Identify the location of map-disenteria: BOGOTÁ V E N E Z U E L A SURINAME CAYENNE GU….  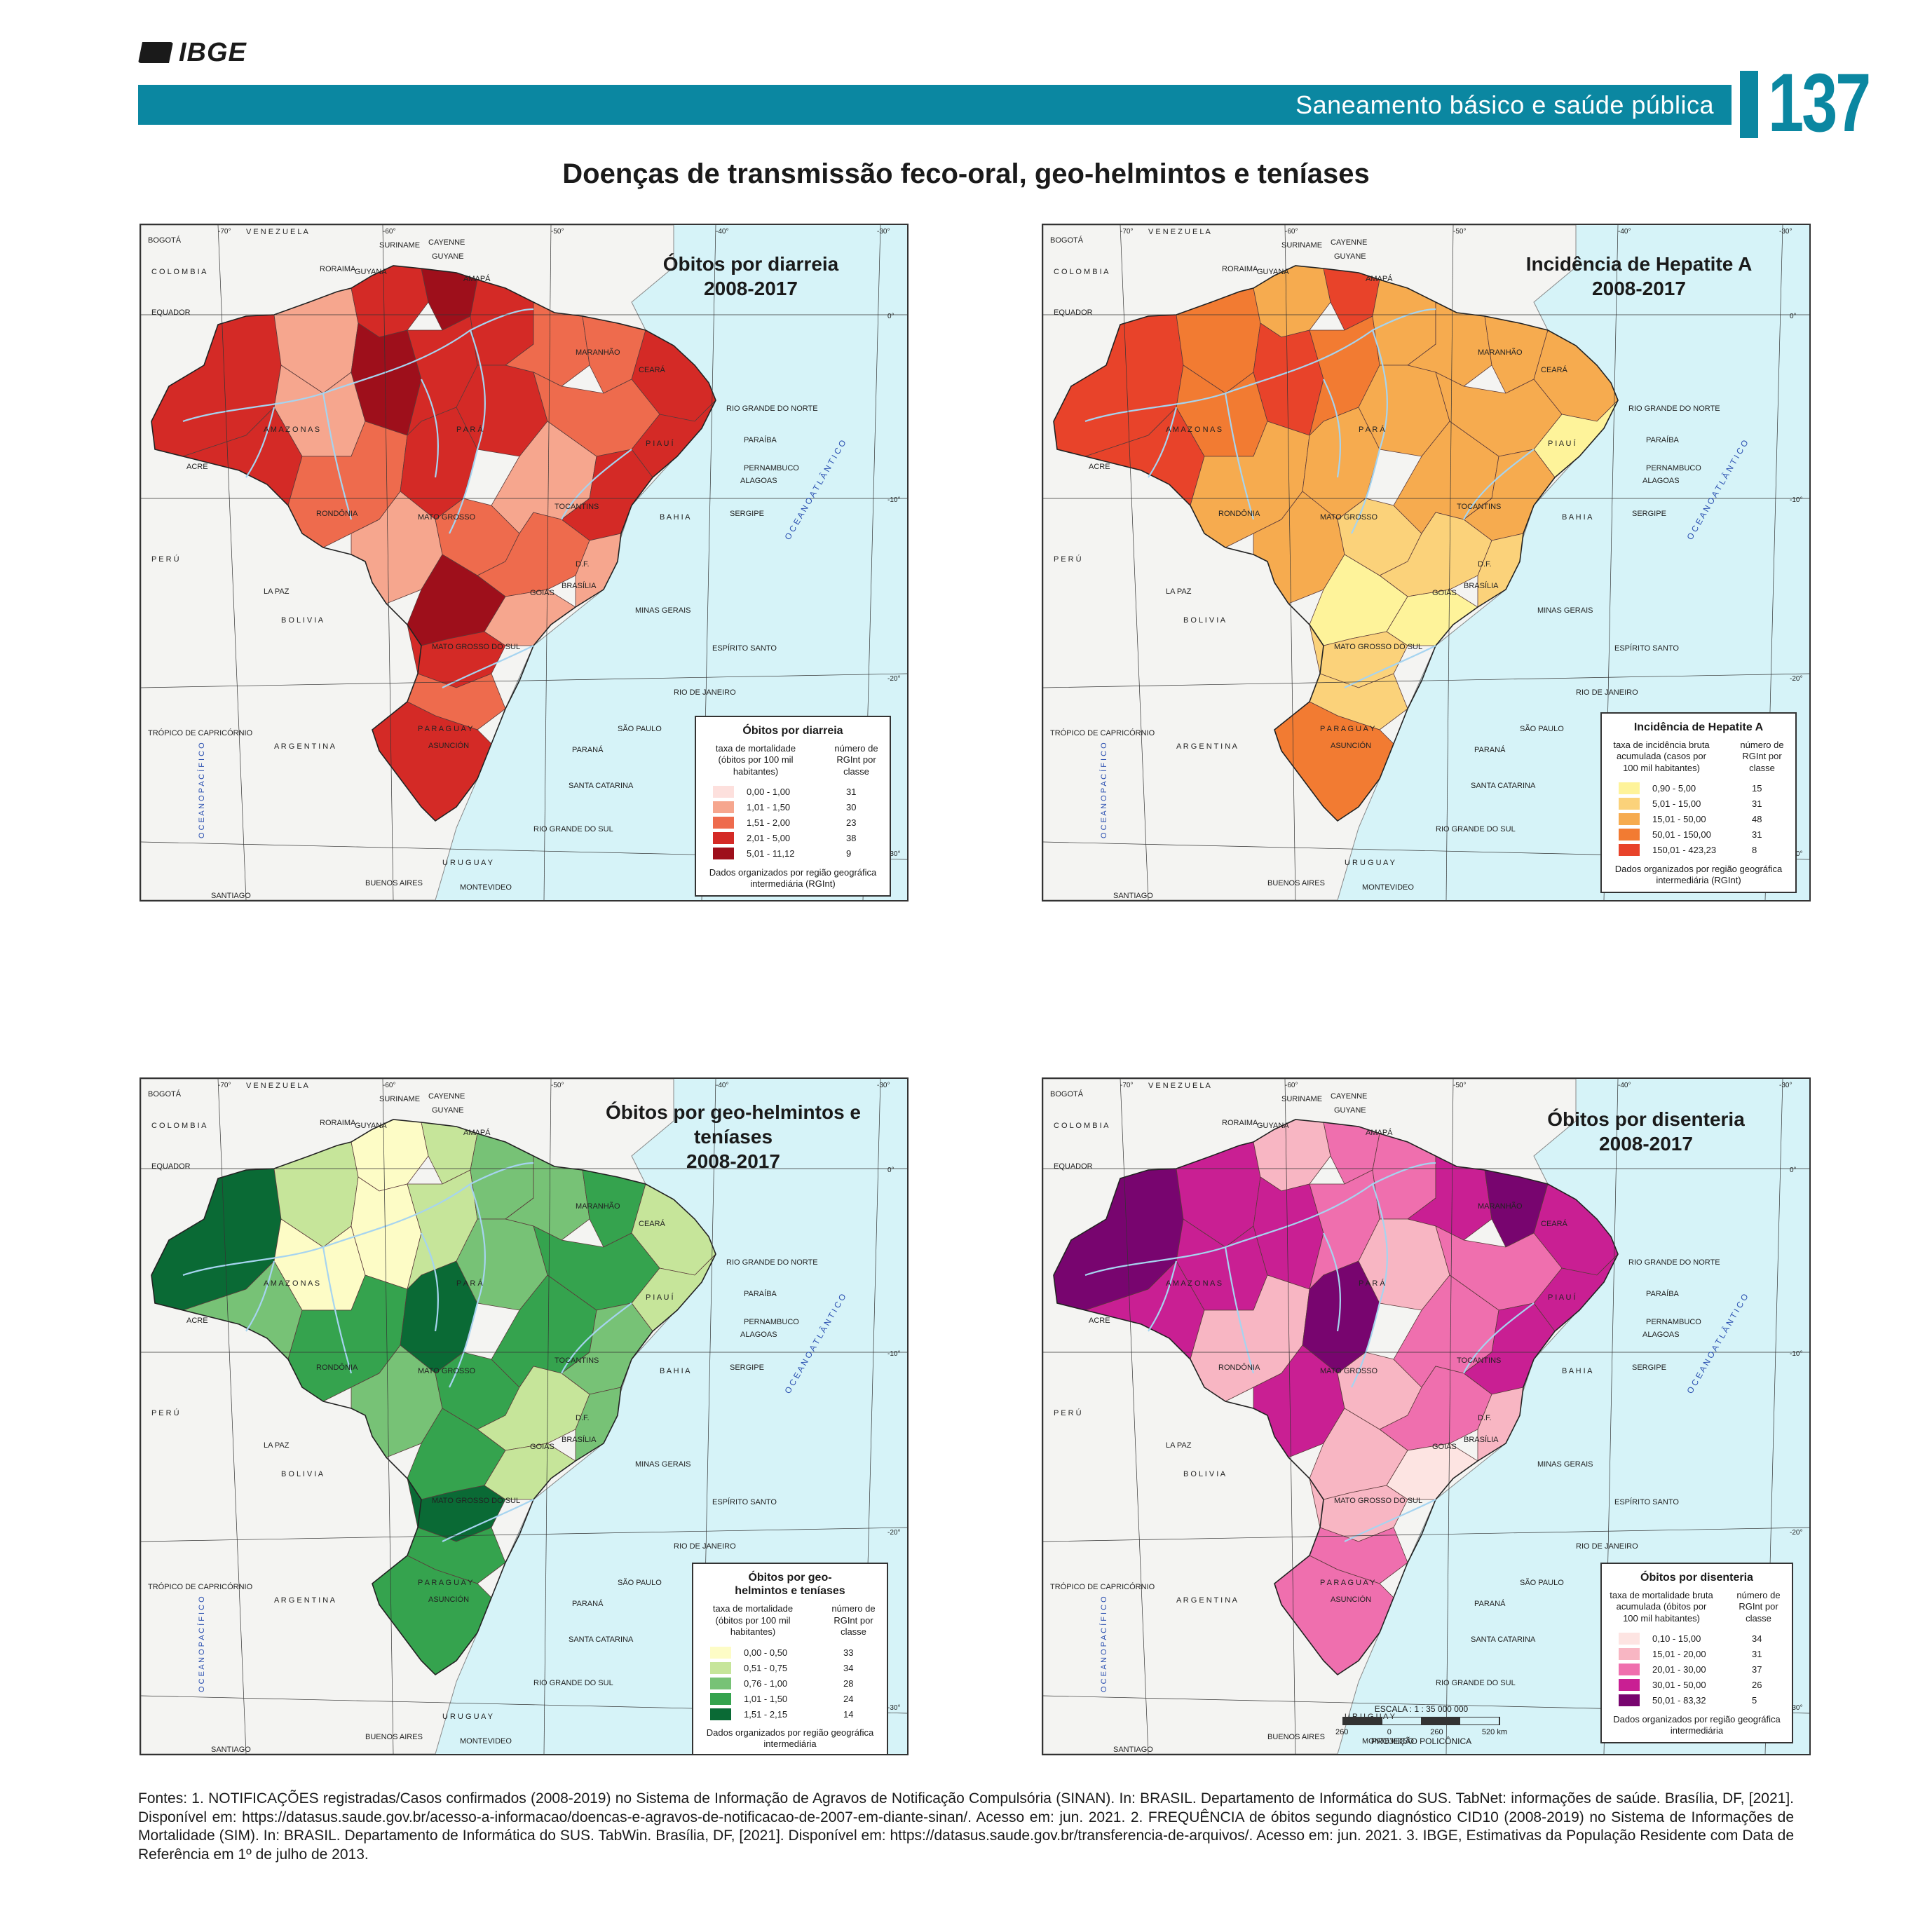
(1426, 1416).